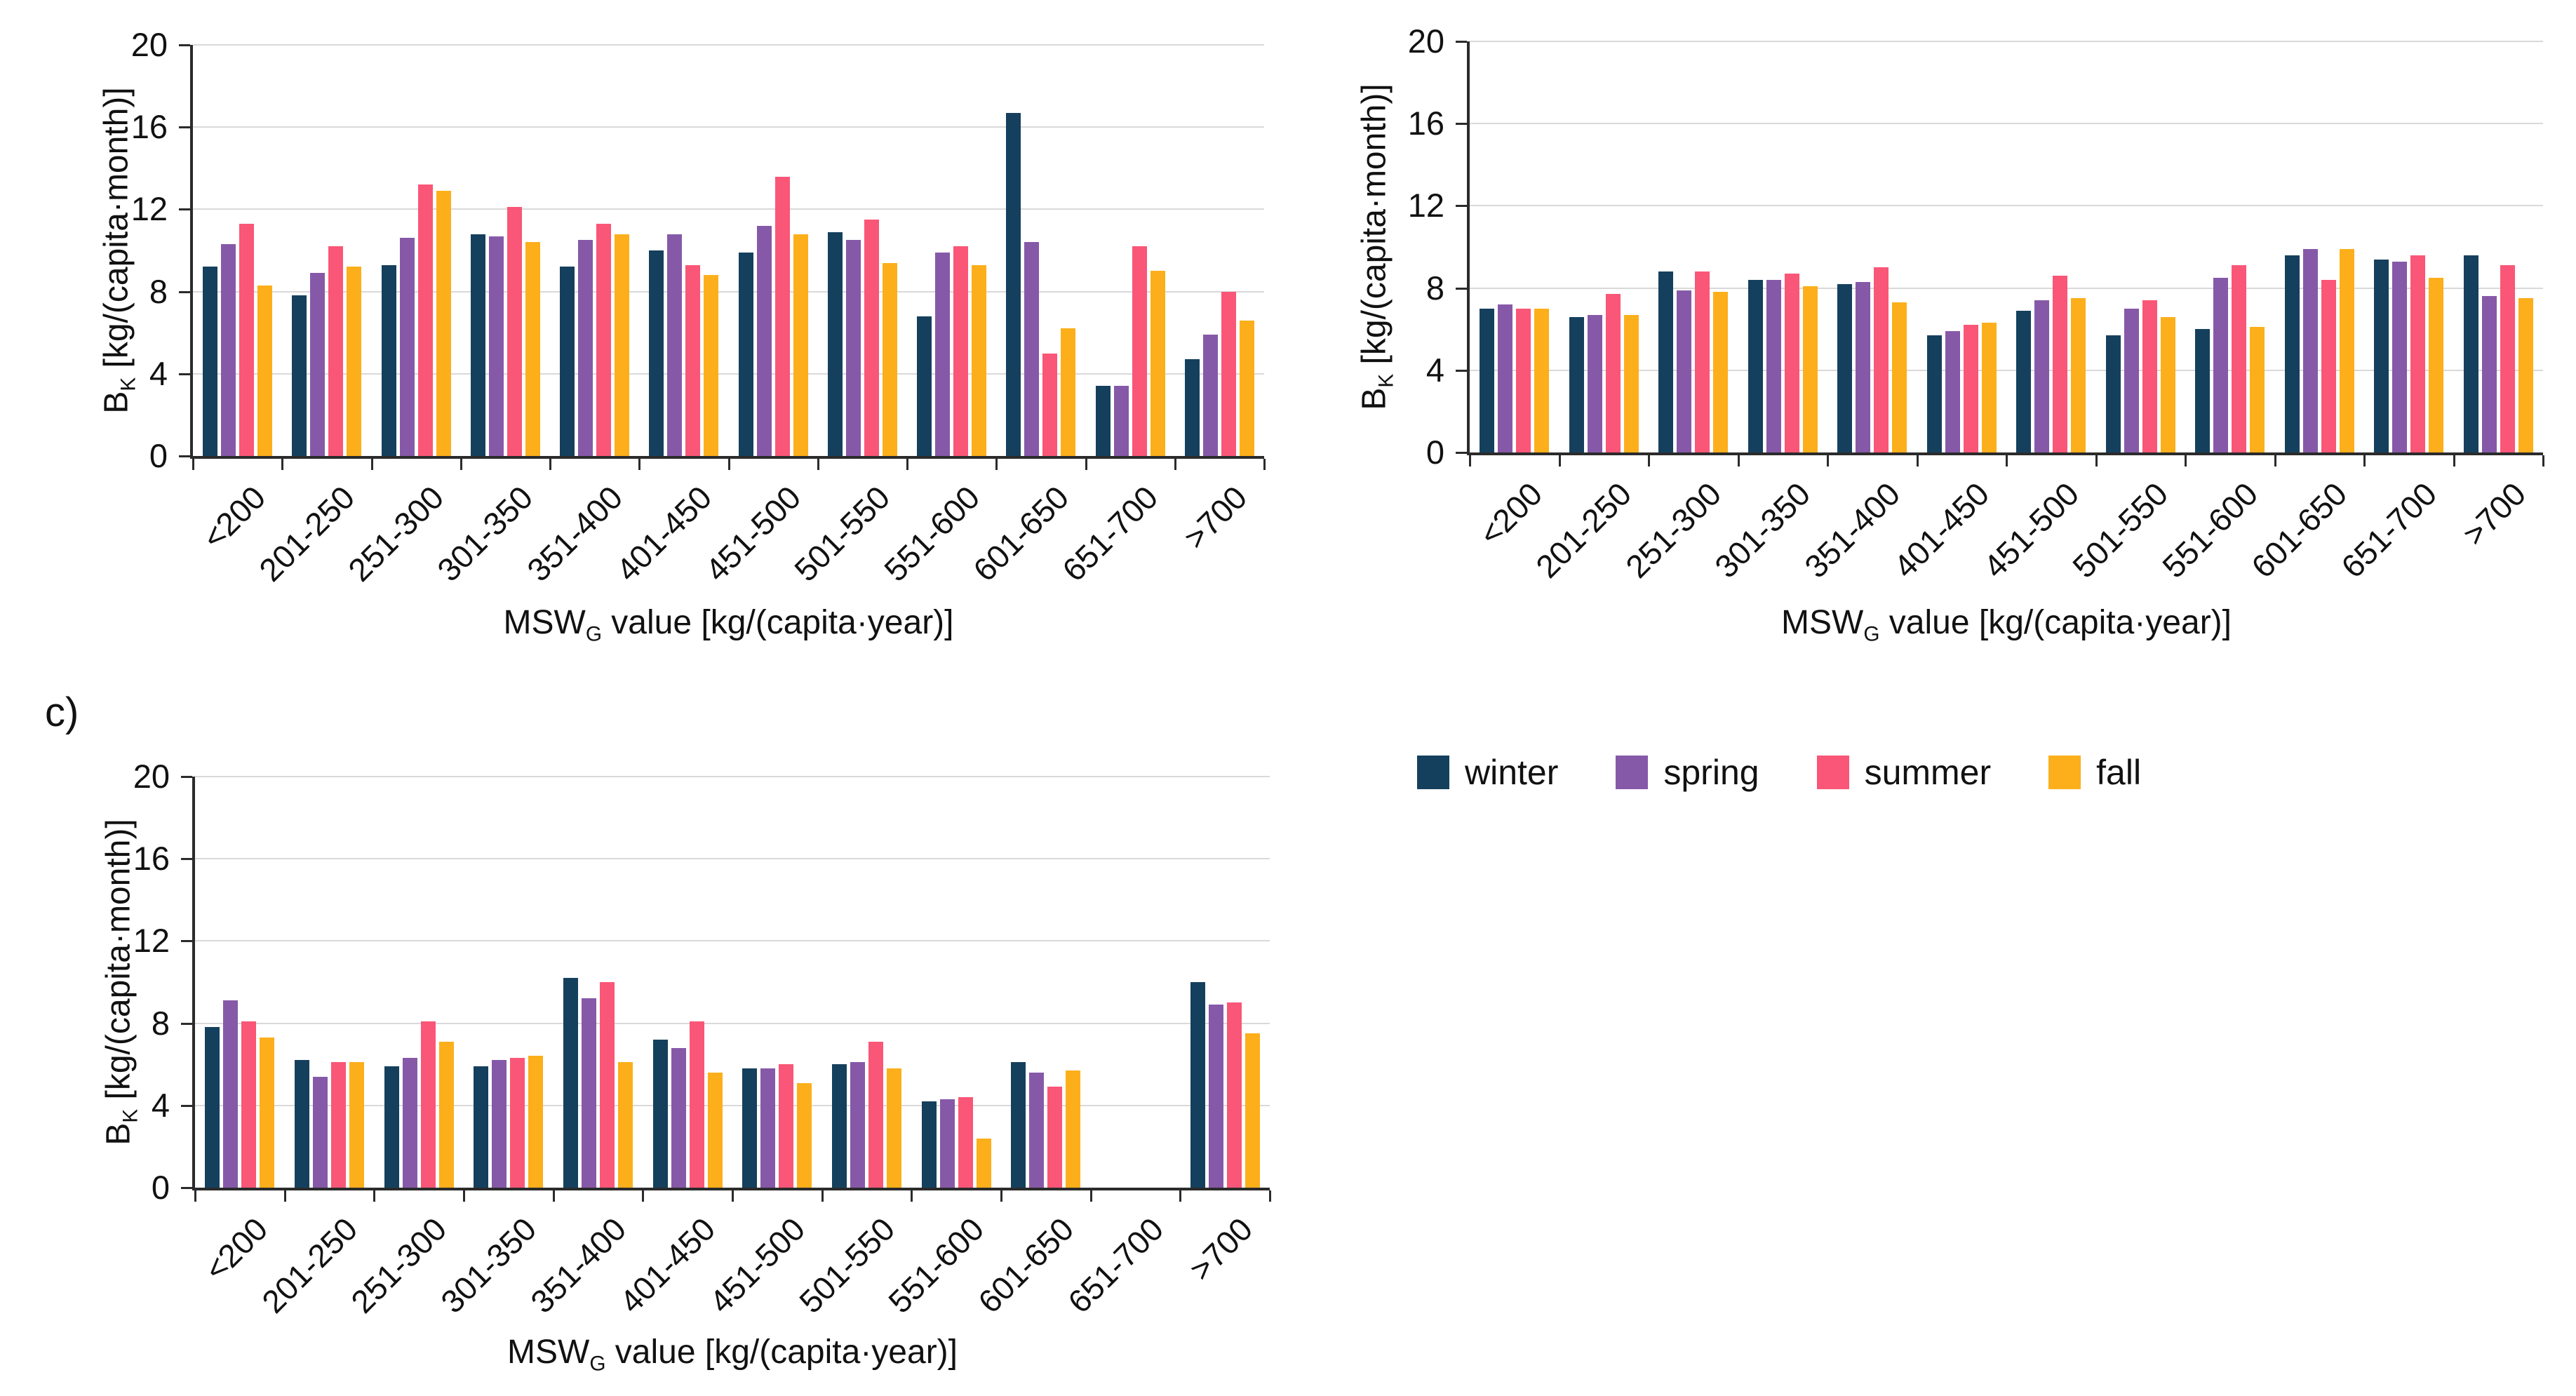 This screenshot has height=1396, width=2576. What do you see at coordinates (121, 982) in the screenshot?
I see `y-axis-title-c: BK [kg/(capita·month)]` at bounding box center [121, 982].